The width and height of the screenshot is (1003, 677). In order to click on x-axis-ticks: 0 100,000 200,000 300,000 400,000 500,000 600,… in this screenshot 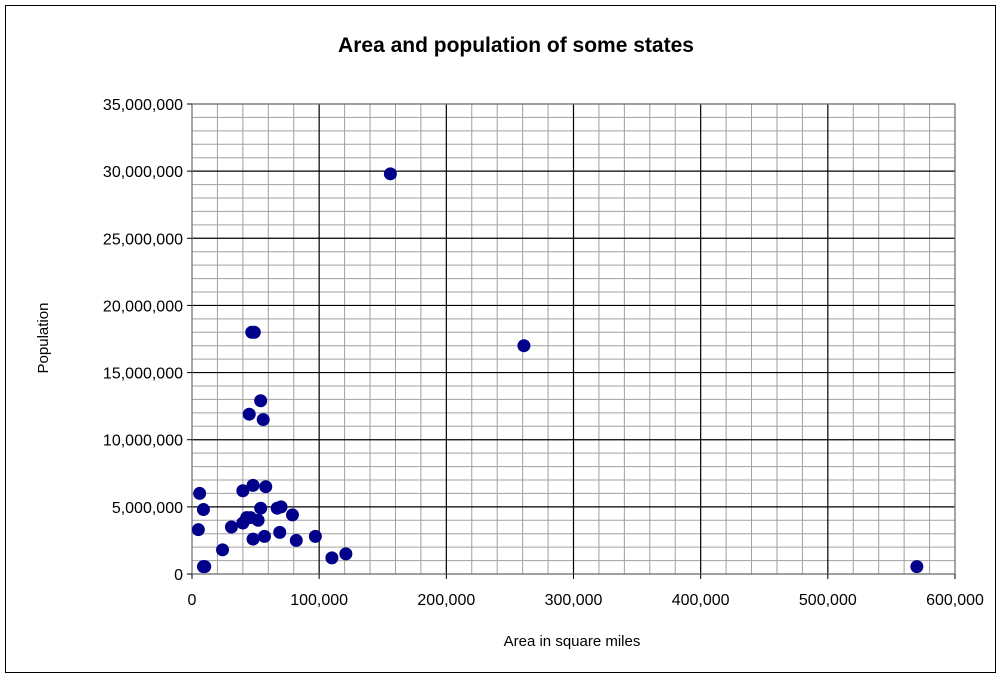, I will do `click(586, 591)`.